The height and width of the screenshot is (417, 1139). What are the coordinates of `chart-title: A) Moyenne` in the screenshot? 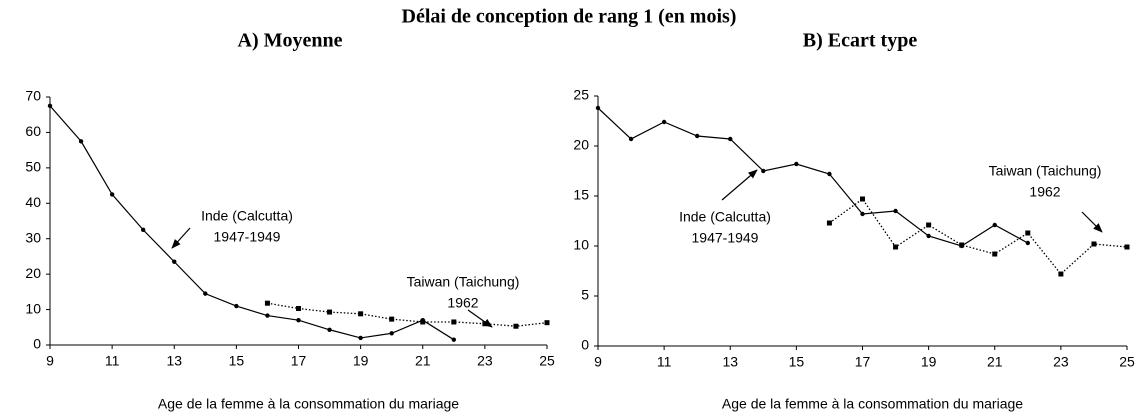 It's located at (290, 41).